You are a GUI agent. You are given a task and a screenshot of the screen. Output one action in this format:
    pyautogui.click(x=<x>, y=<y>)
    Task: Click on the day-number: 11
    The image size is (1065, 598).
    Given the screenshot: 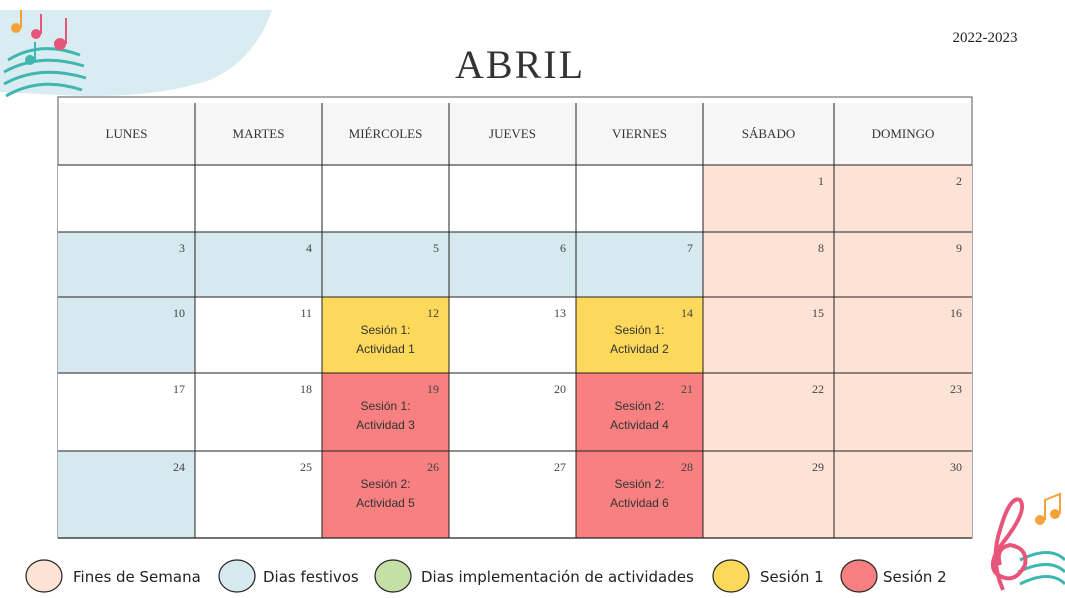 What is the action you would take?
    pyautogui.click(x=306, y=313)
    